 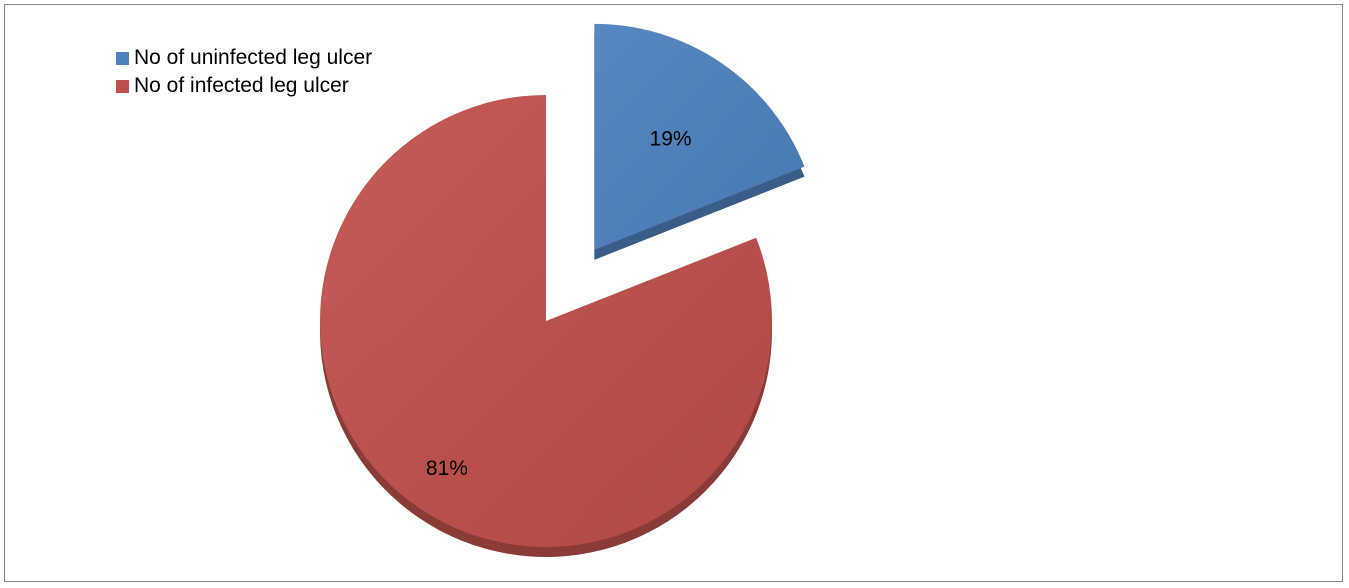 I want to click on data-label-infected: 81%, so click(x=447, y=468).